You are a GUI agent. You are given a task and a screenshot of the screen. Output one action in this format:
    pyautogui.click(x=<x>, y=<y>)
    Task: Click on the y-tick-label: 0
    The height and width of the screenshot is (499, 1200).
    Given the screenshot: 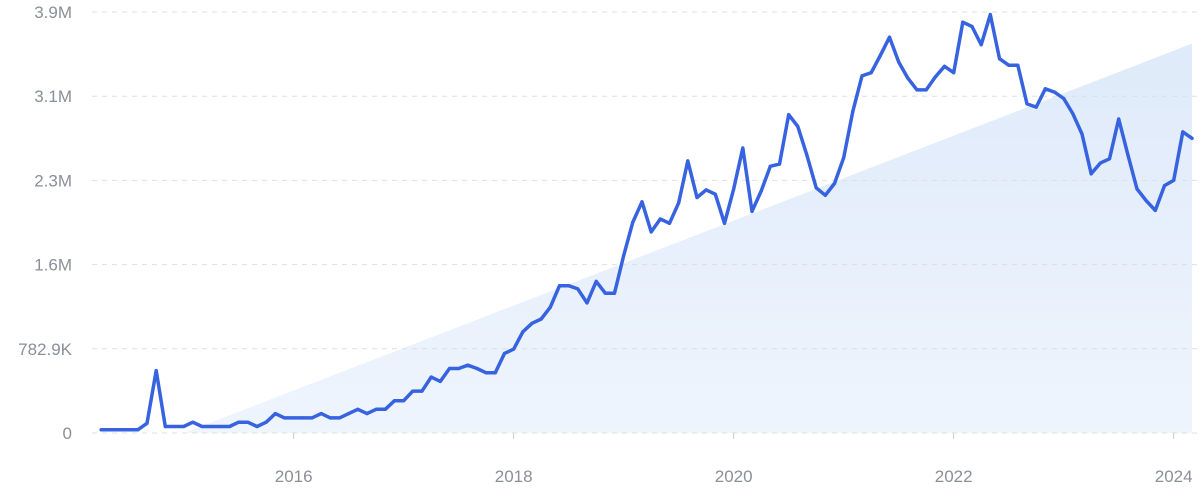 What is the action you would take?
    pyautogui.click(x=67, y=433)
    